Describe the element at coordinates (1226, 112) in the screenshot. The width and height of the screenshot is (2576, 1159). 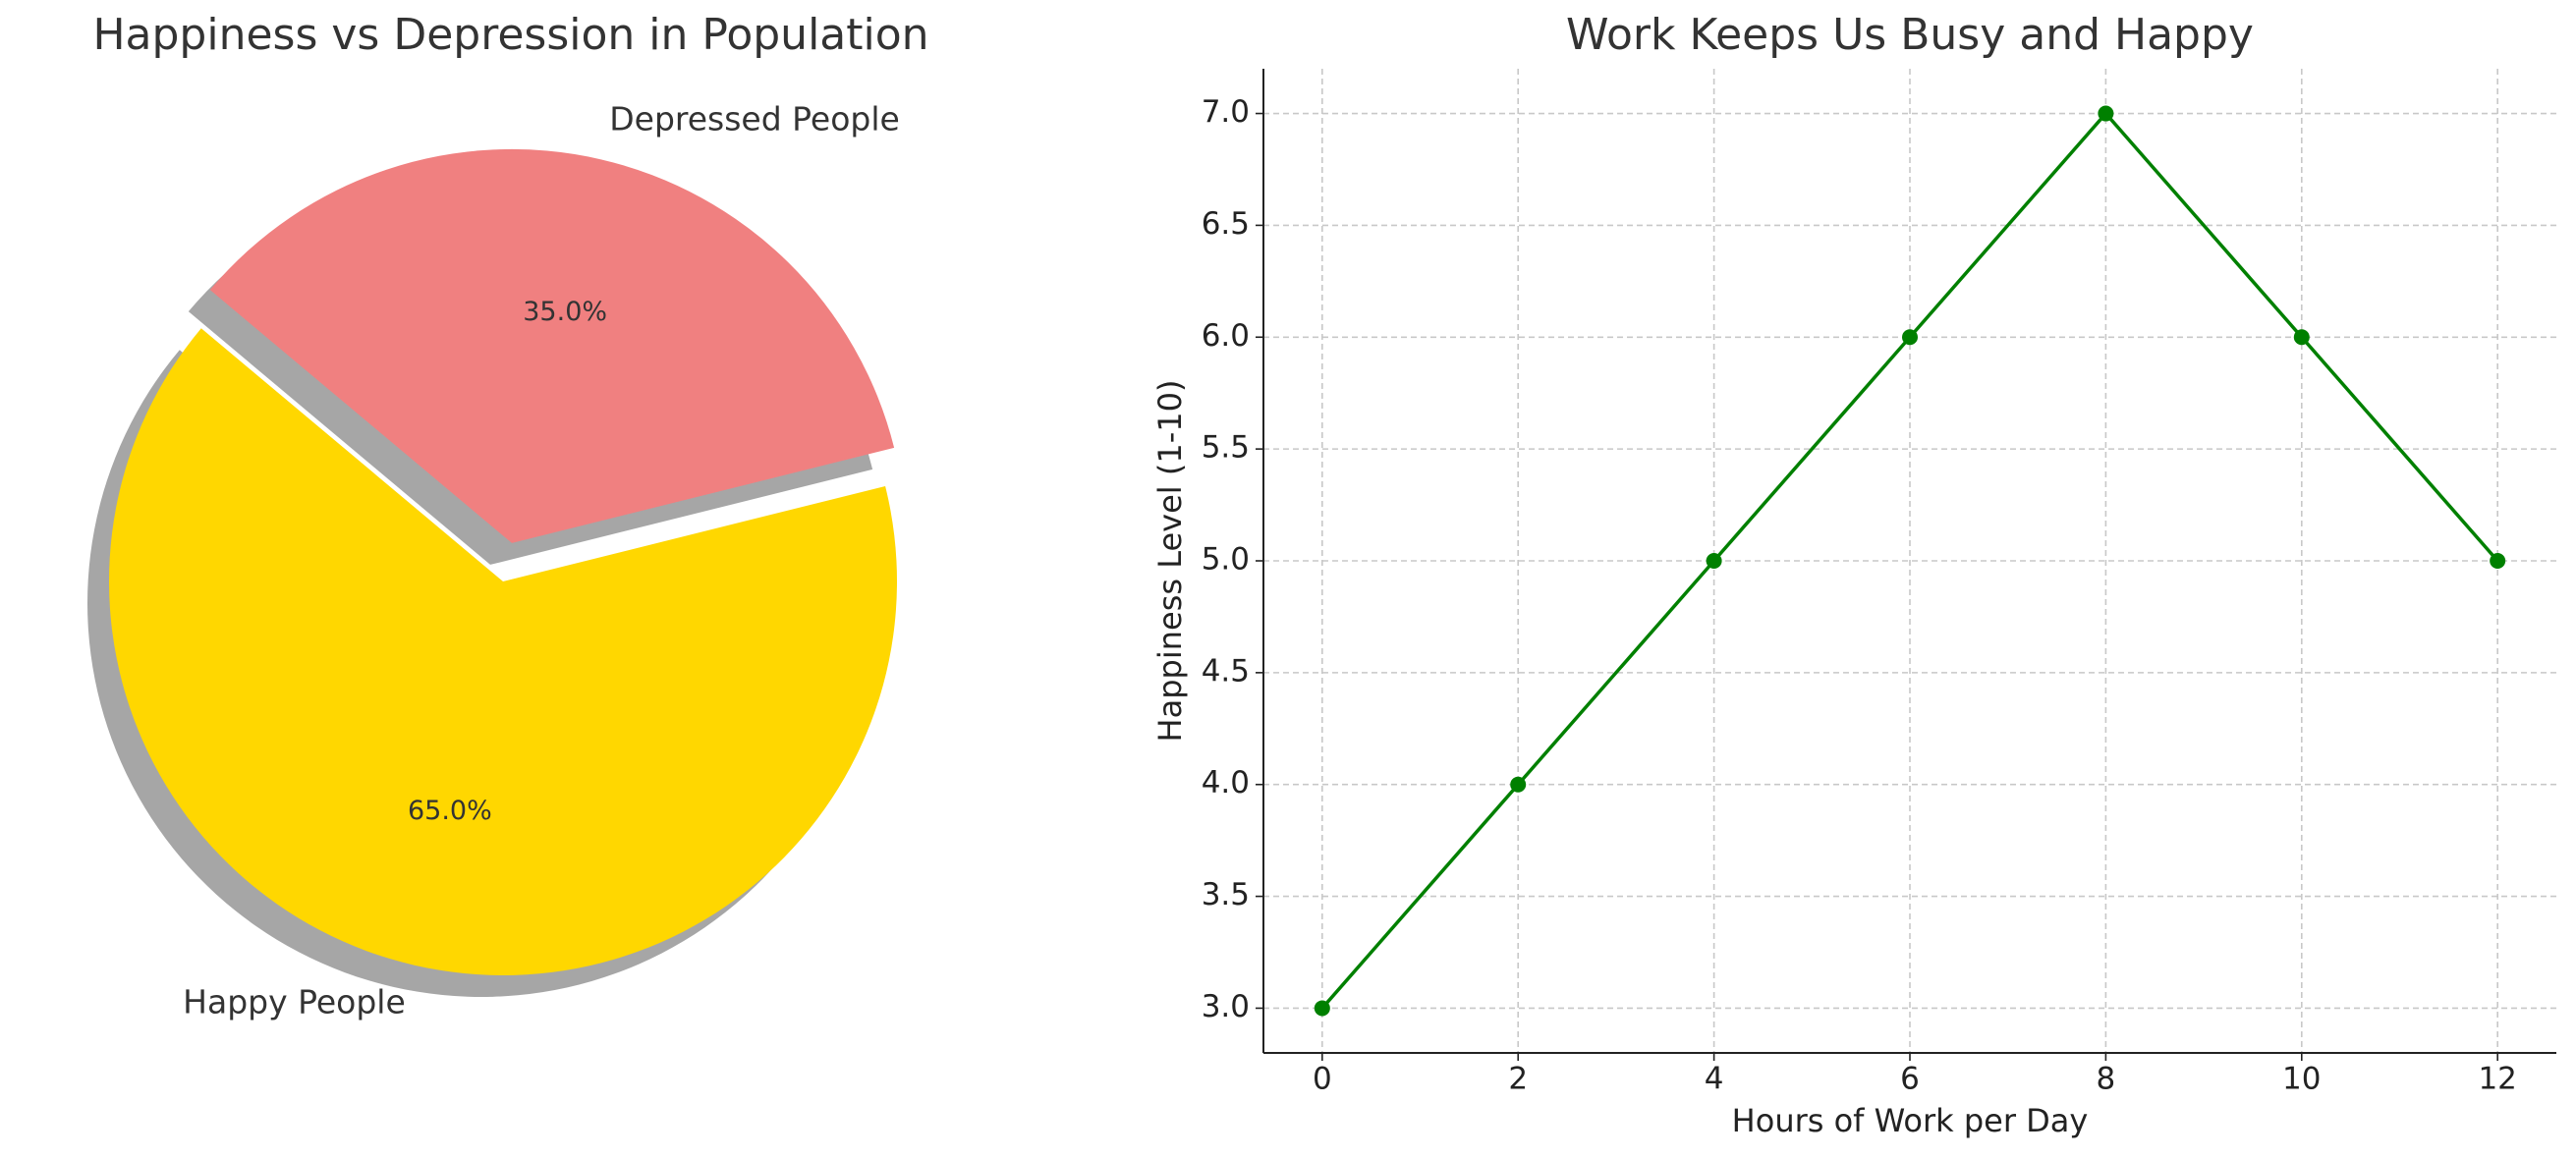
I see `y-tick-label: 7.0` at that location.